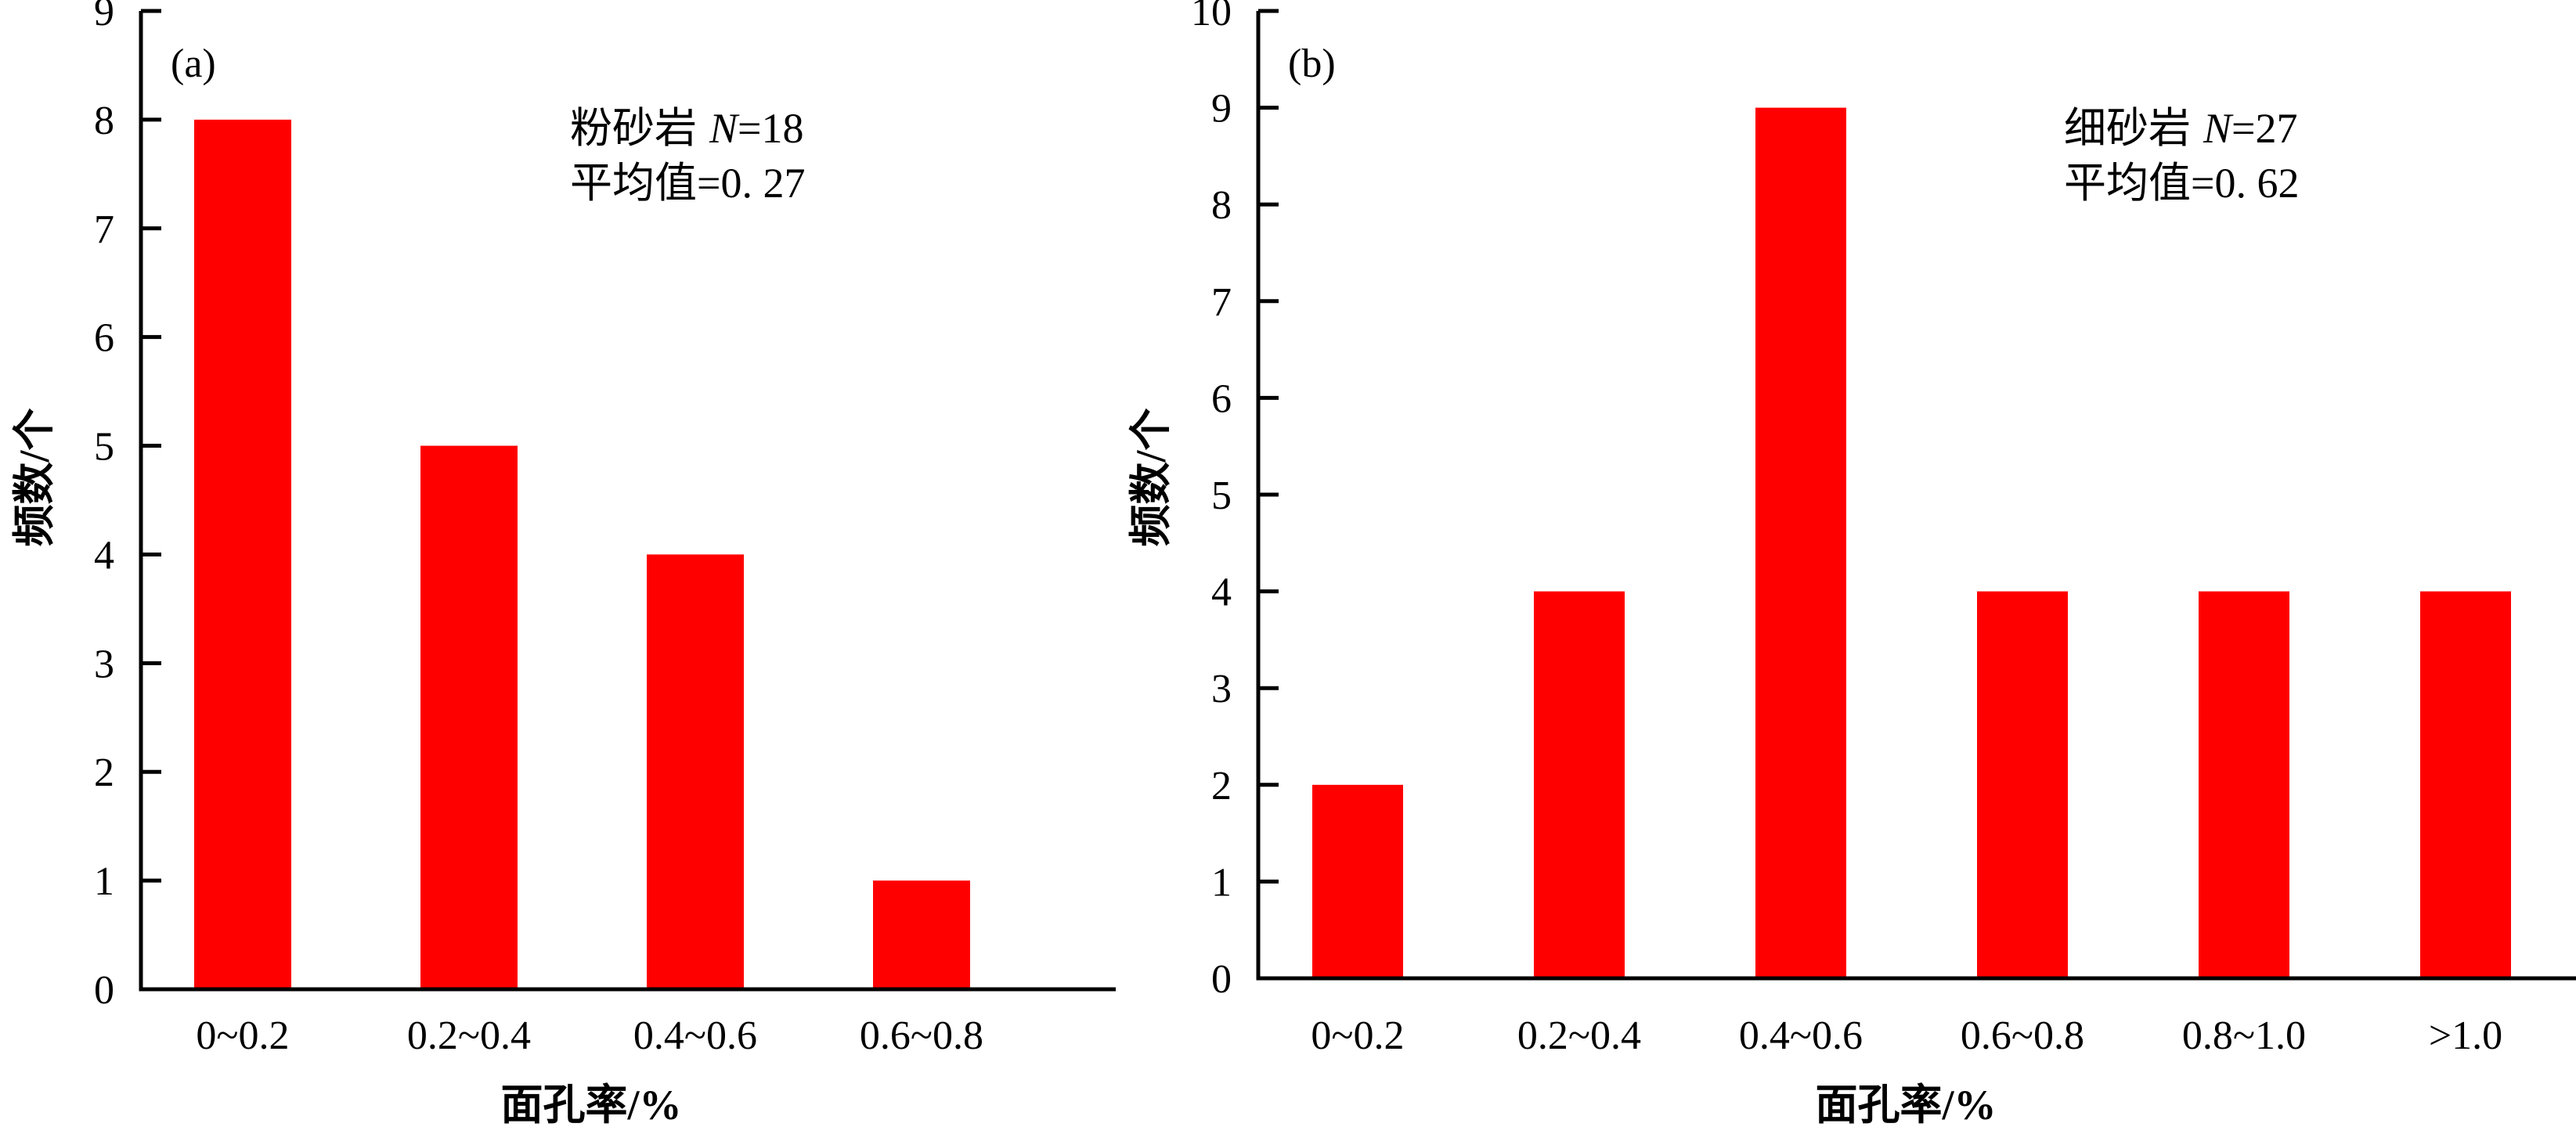 The width and height of the screenshot is (2576, 1127). I want to click on panel-b-y-tick-label: 8, so click(1221, 206).